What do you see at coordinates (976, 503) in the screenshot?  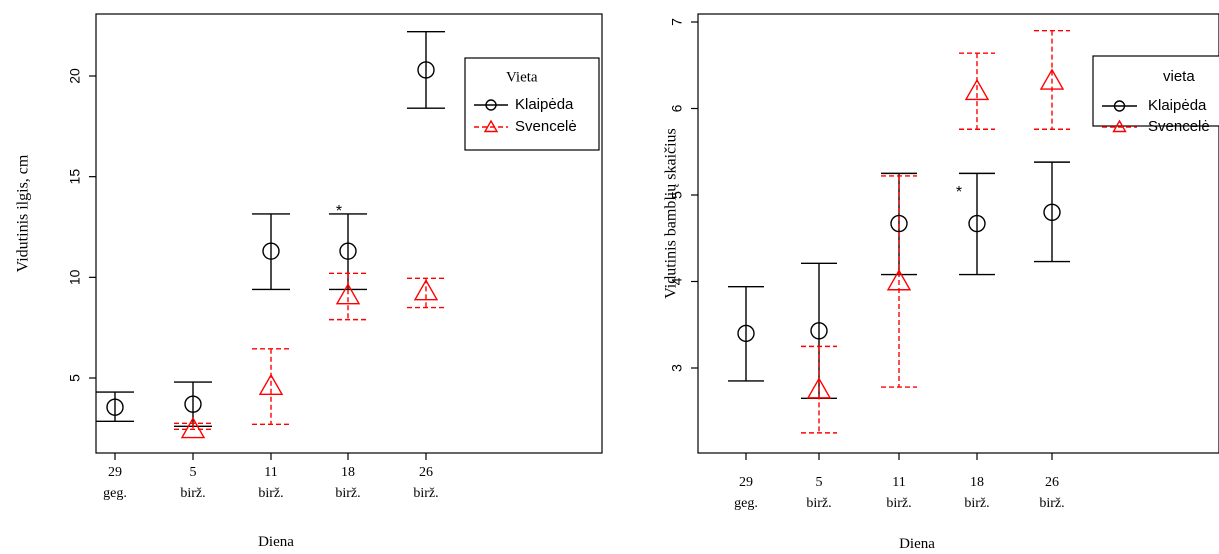 I see `chart2-xtick-label-month-3: birž.` at bounding box center [976, 503].